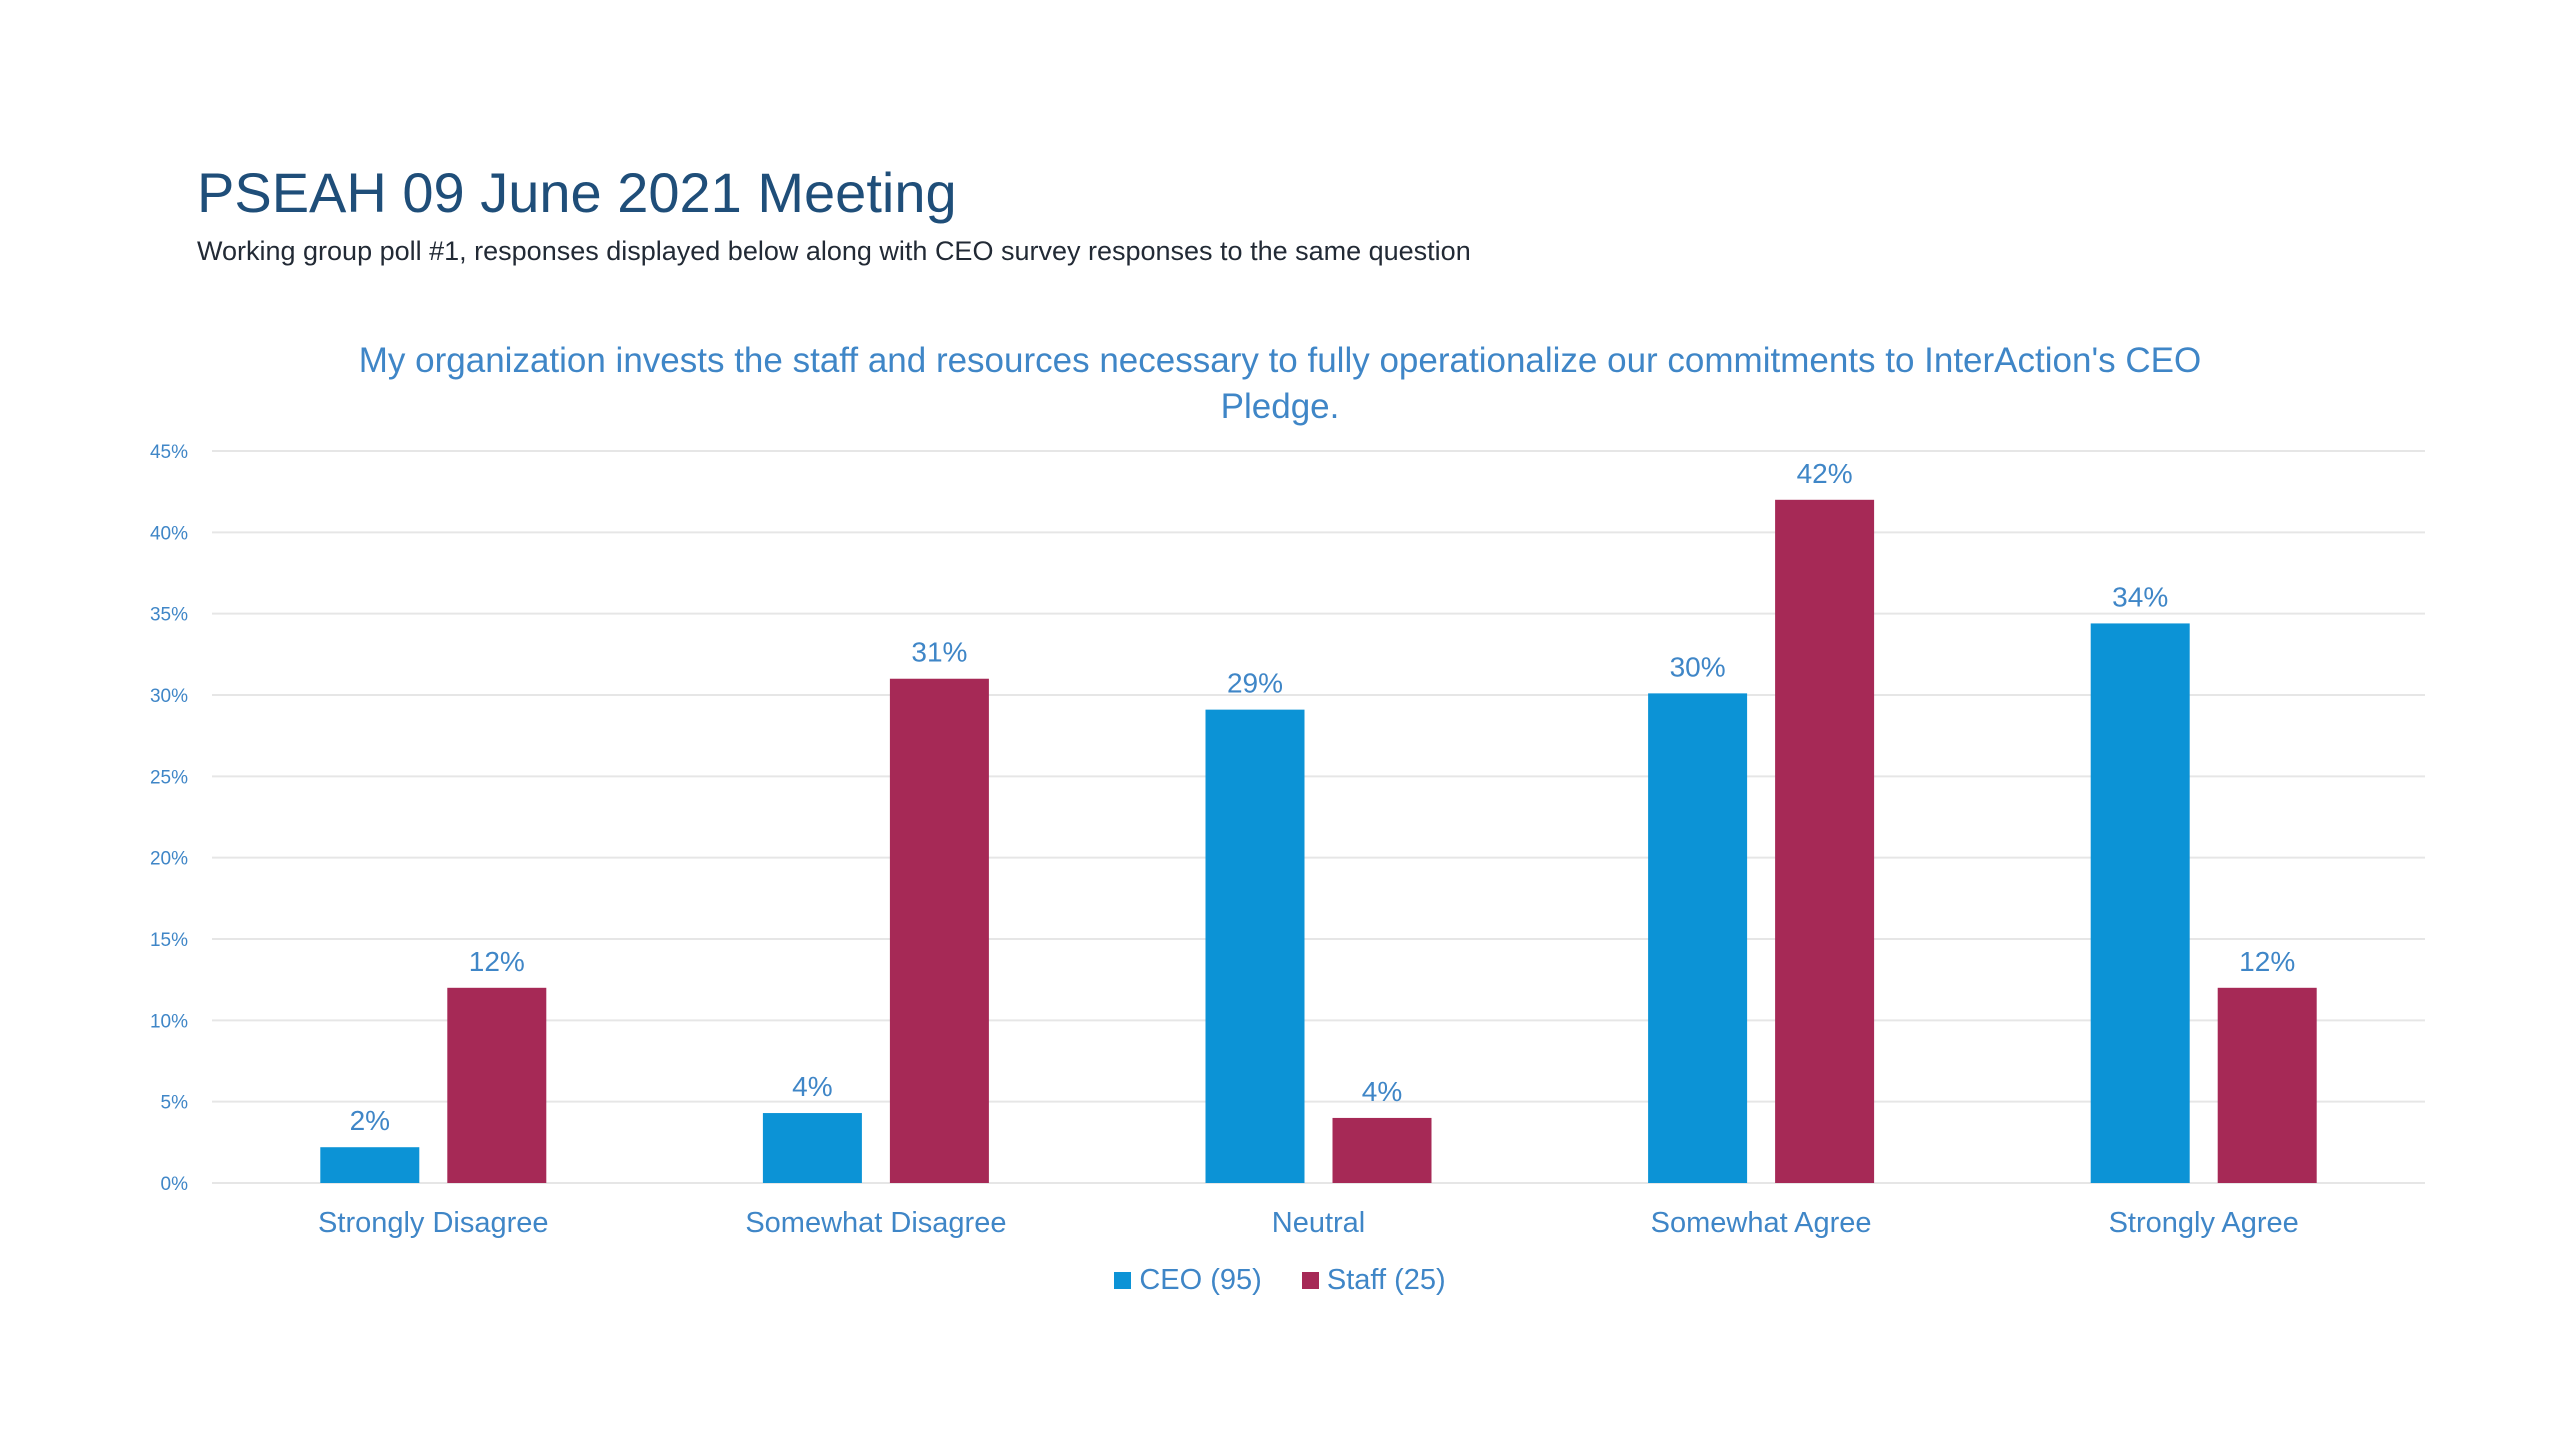 The image size is (2560, 1440). Describe the element at coordinates (2140, 596) in the screenshot. I see `data-label: 34%` at that location.